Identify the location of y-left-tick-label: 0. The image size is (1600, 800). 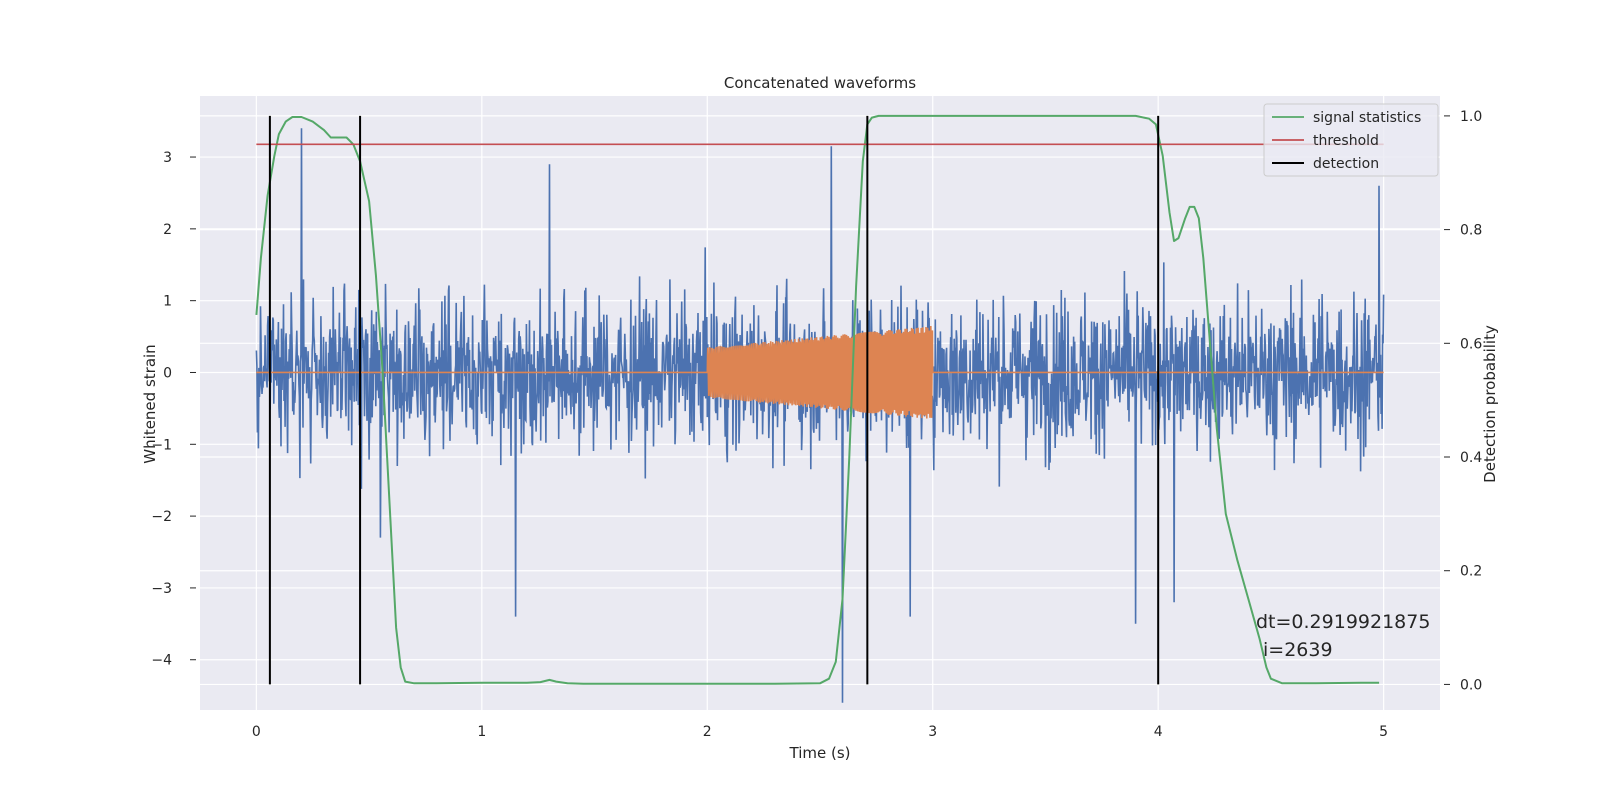
(167, 373).